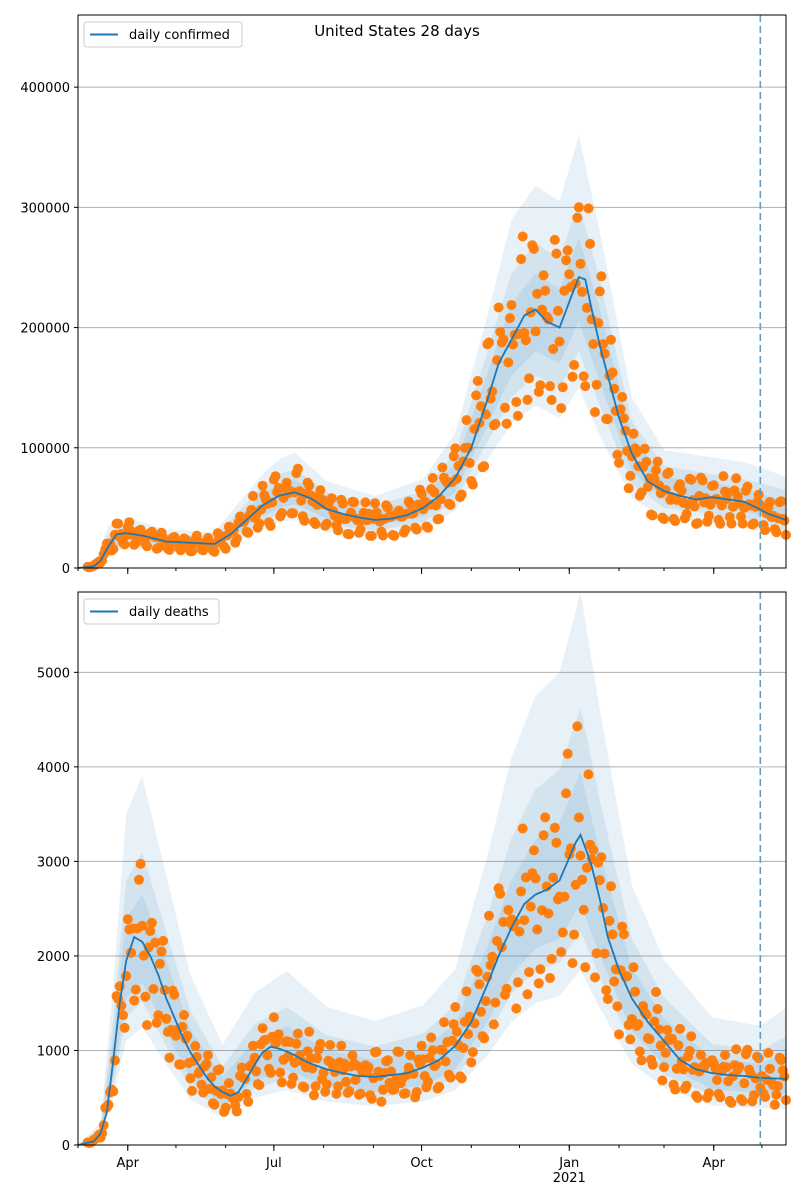  I want to click on legend-box, so click(163, 34).